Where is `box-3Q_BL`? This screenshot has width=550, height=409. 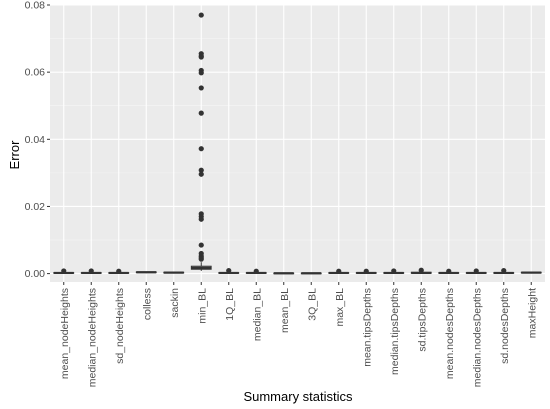
box-3Q_BL is located at coordinates (311, 273).